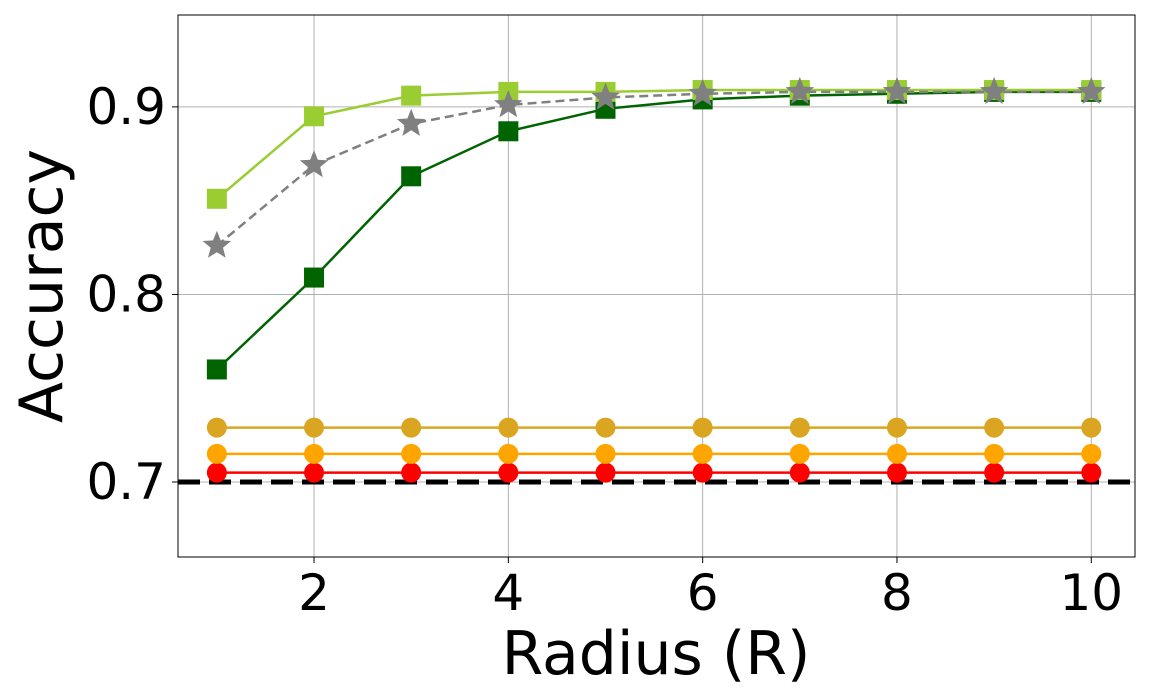  What do you see at coordinates (126, 107) in the screenshot?
I see `y-tick-label: 0.9` at bounding box center [126, 107].